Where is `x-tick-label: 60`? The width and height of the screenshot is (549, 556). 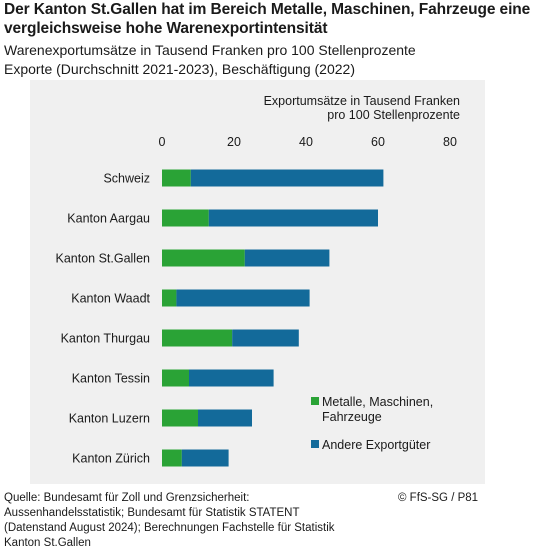 x-tick-label: 60 is located at coordinates (378, 142).